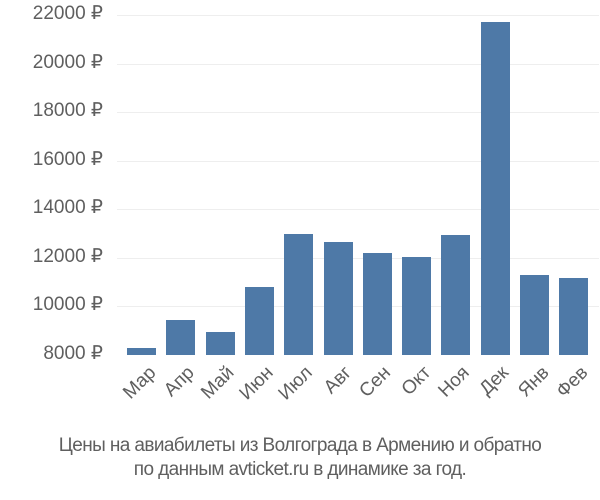  I want to click on x-tick-label: Дек, so click(494, 381).